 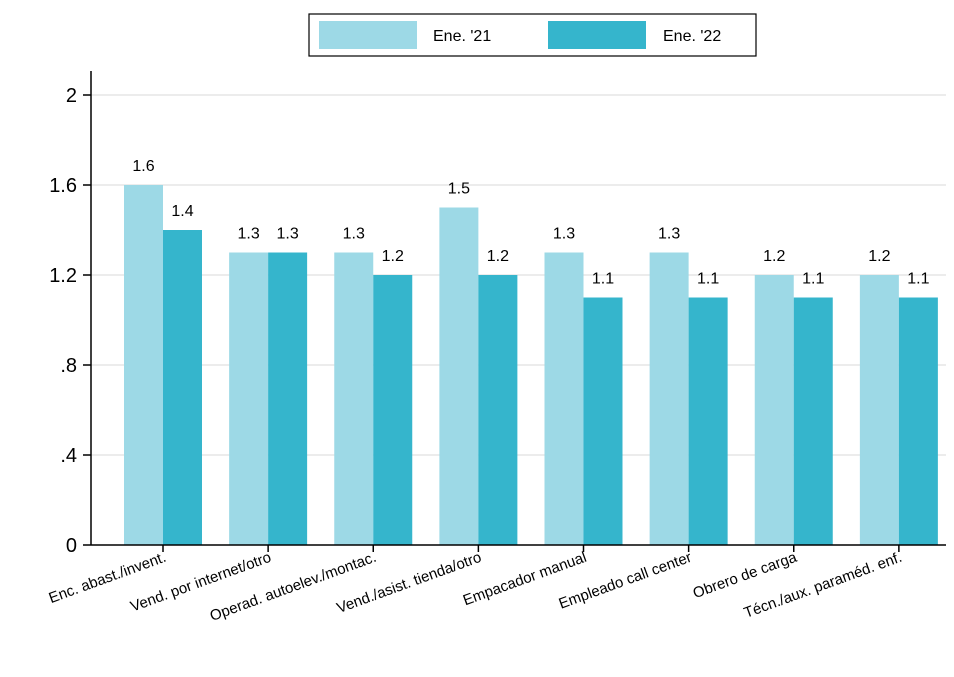 I want to click on legend-label: Ene. '21, so click(x=462, y=36).